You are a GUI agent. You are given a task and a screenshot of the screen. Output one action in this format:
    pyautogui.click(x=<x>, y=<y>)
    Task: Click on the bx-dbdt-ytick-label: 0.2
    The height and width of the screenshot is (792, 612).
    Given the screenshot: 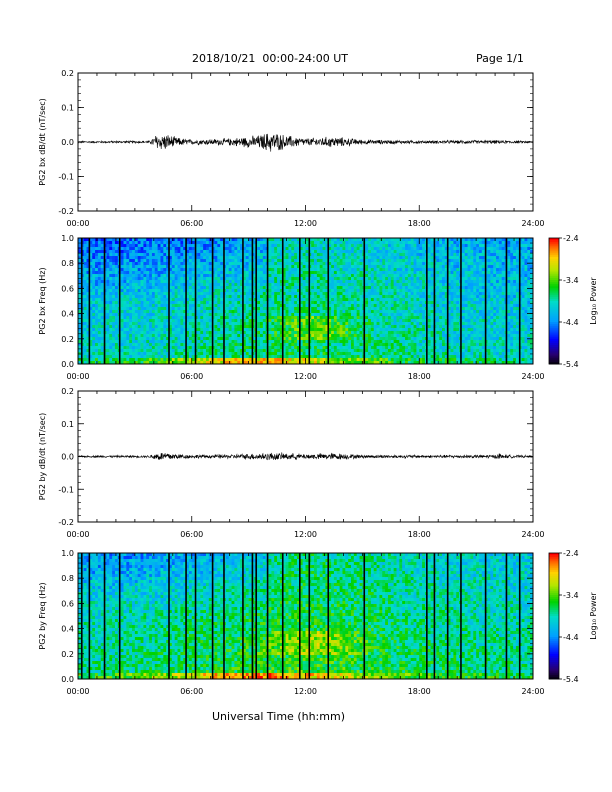 What is the action you would take?
    pyautogui.click(x=67, y=73)
    